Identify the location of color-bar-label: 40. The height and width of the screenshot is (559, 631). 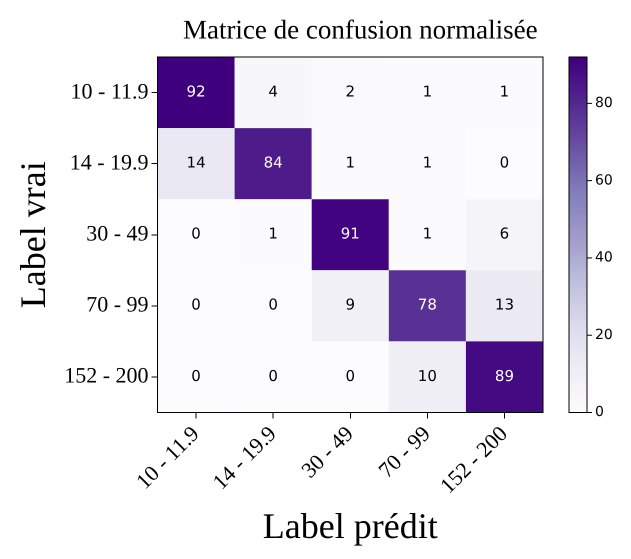
(604, 258).